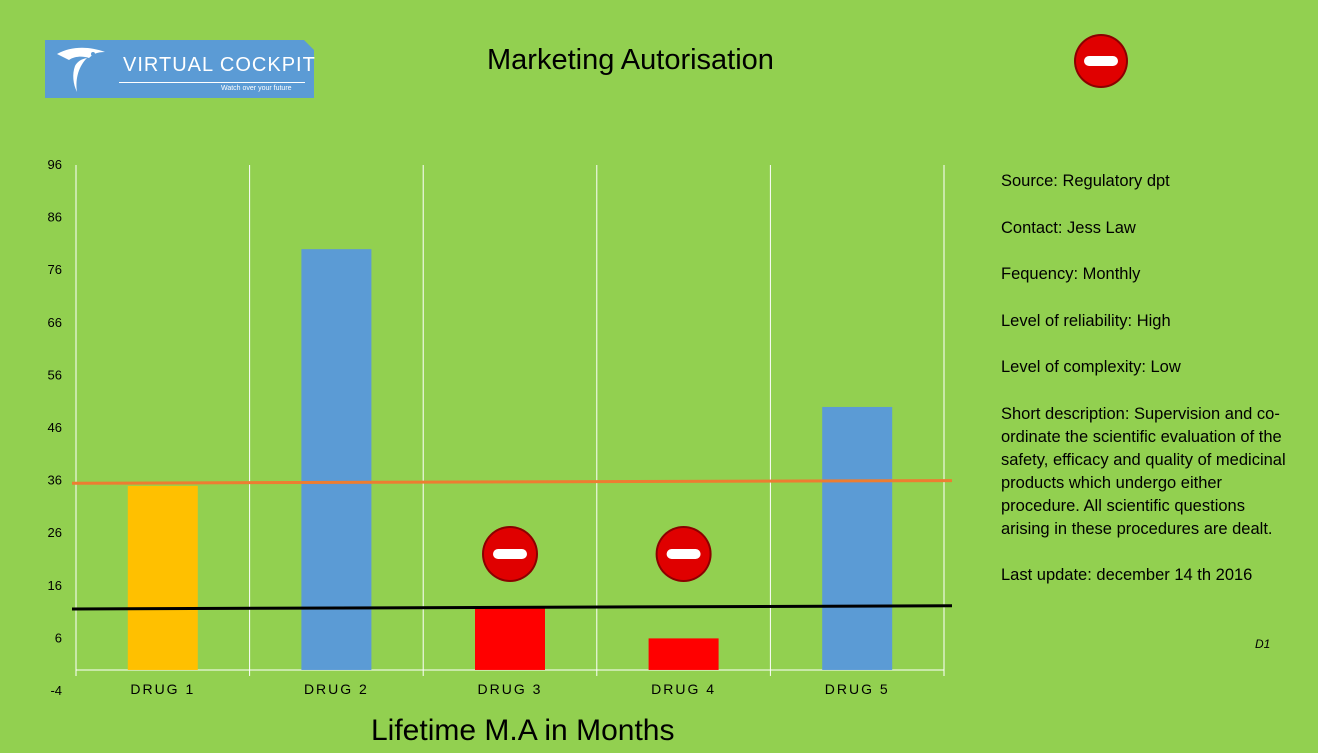 Image resolution: width=1318 pixels, height=753 pixels. What do you see at coordinates (597, 554) in the screenshot?
I see `status-markers` at bounding box center [597, 554].